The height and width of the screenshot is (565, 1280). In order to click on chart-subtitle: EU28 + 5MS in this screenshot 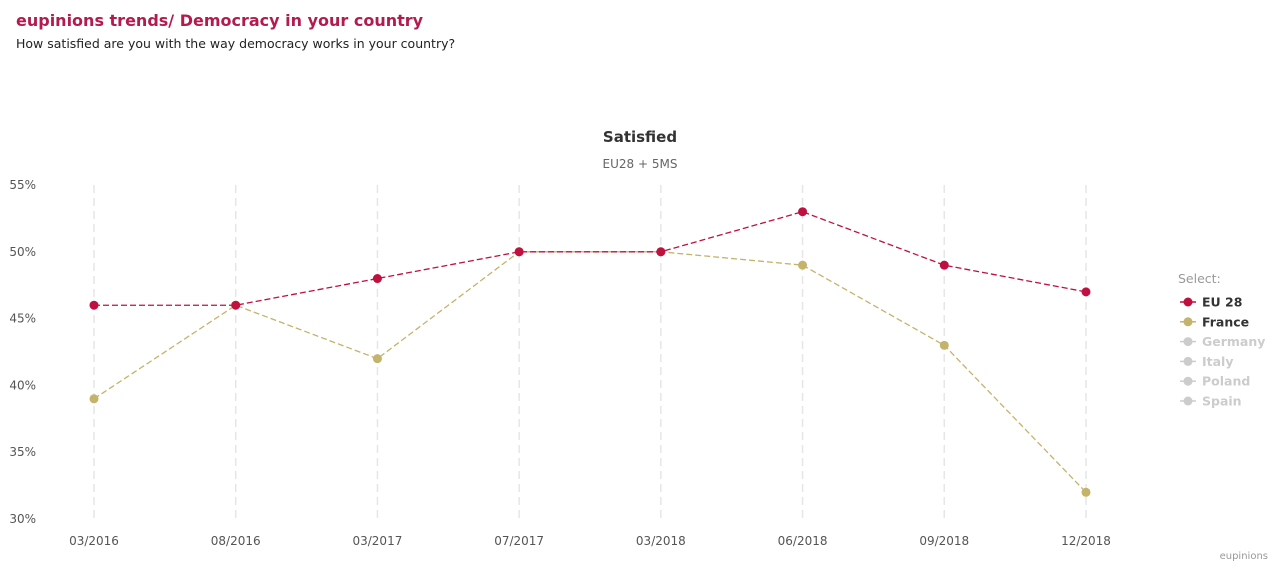, I will do `click(640, 164)`.